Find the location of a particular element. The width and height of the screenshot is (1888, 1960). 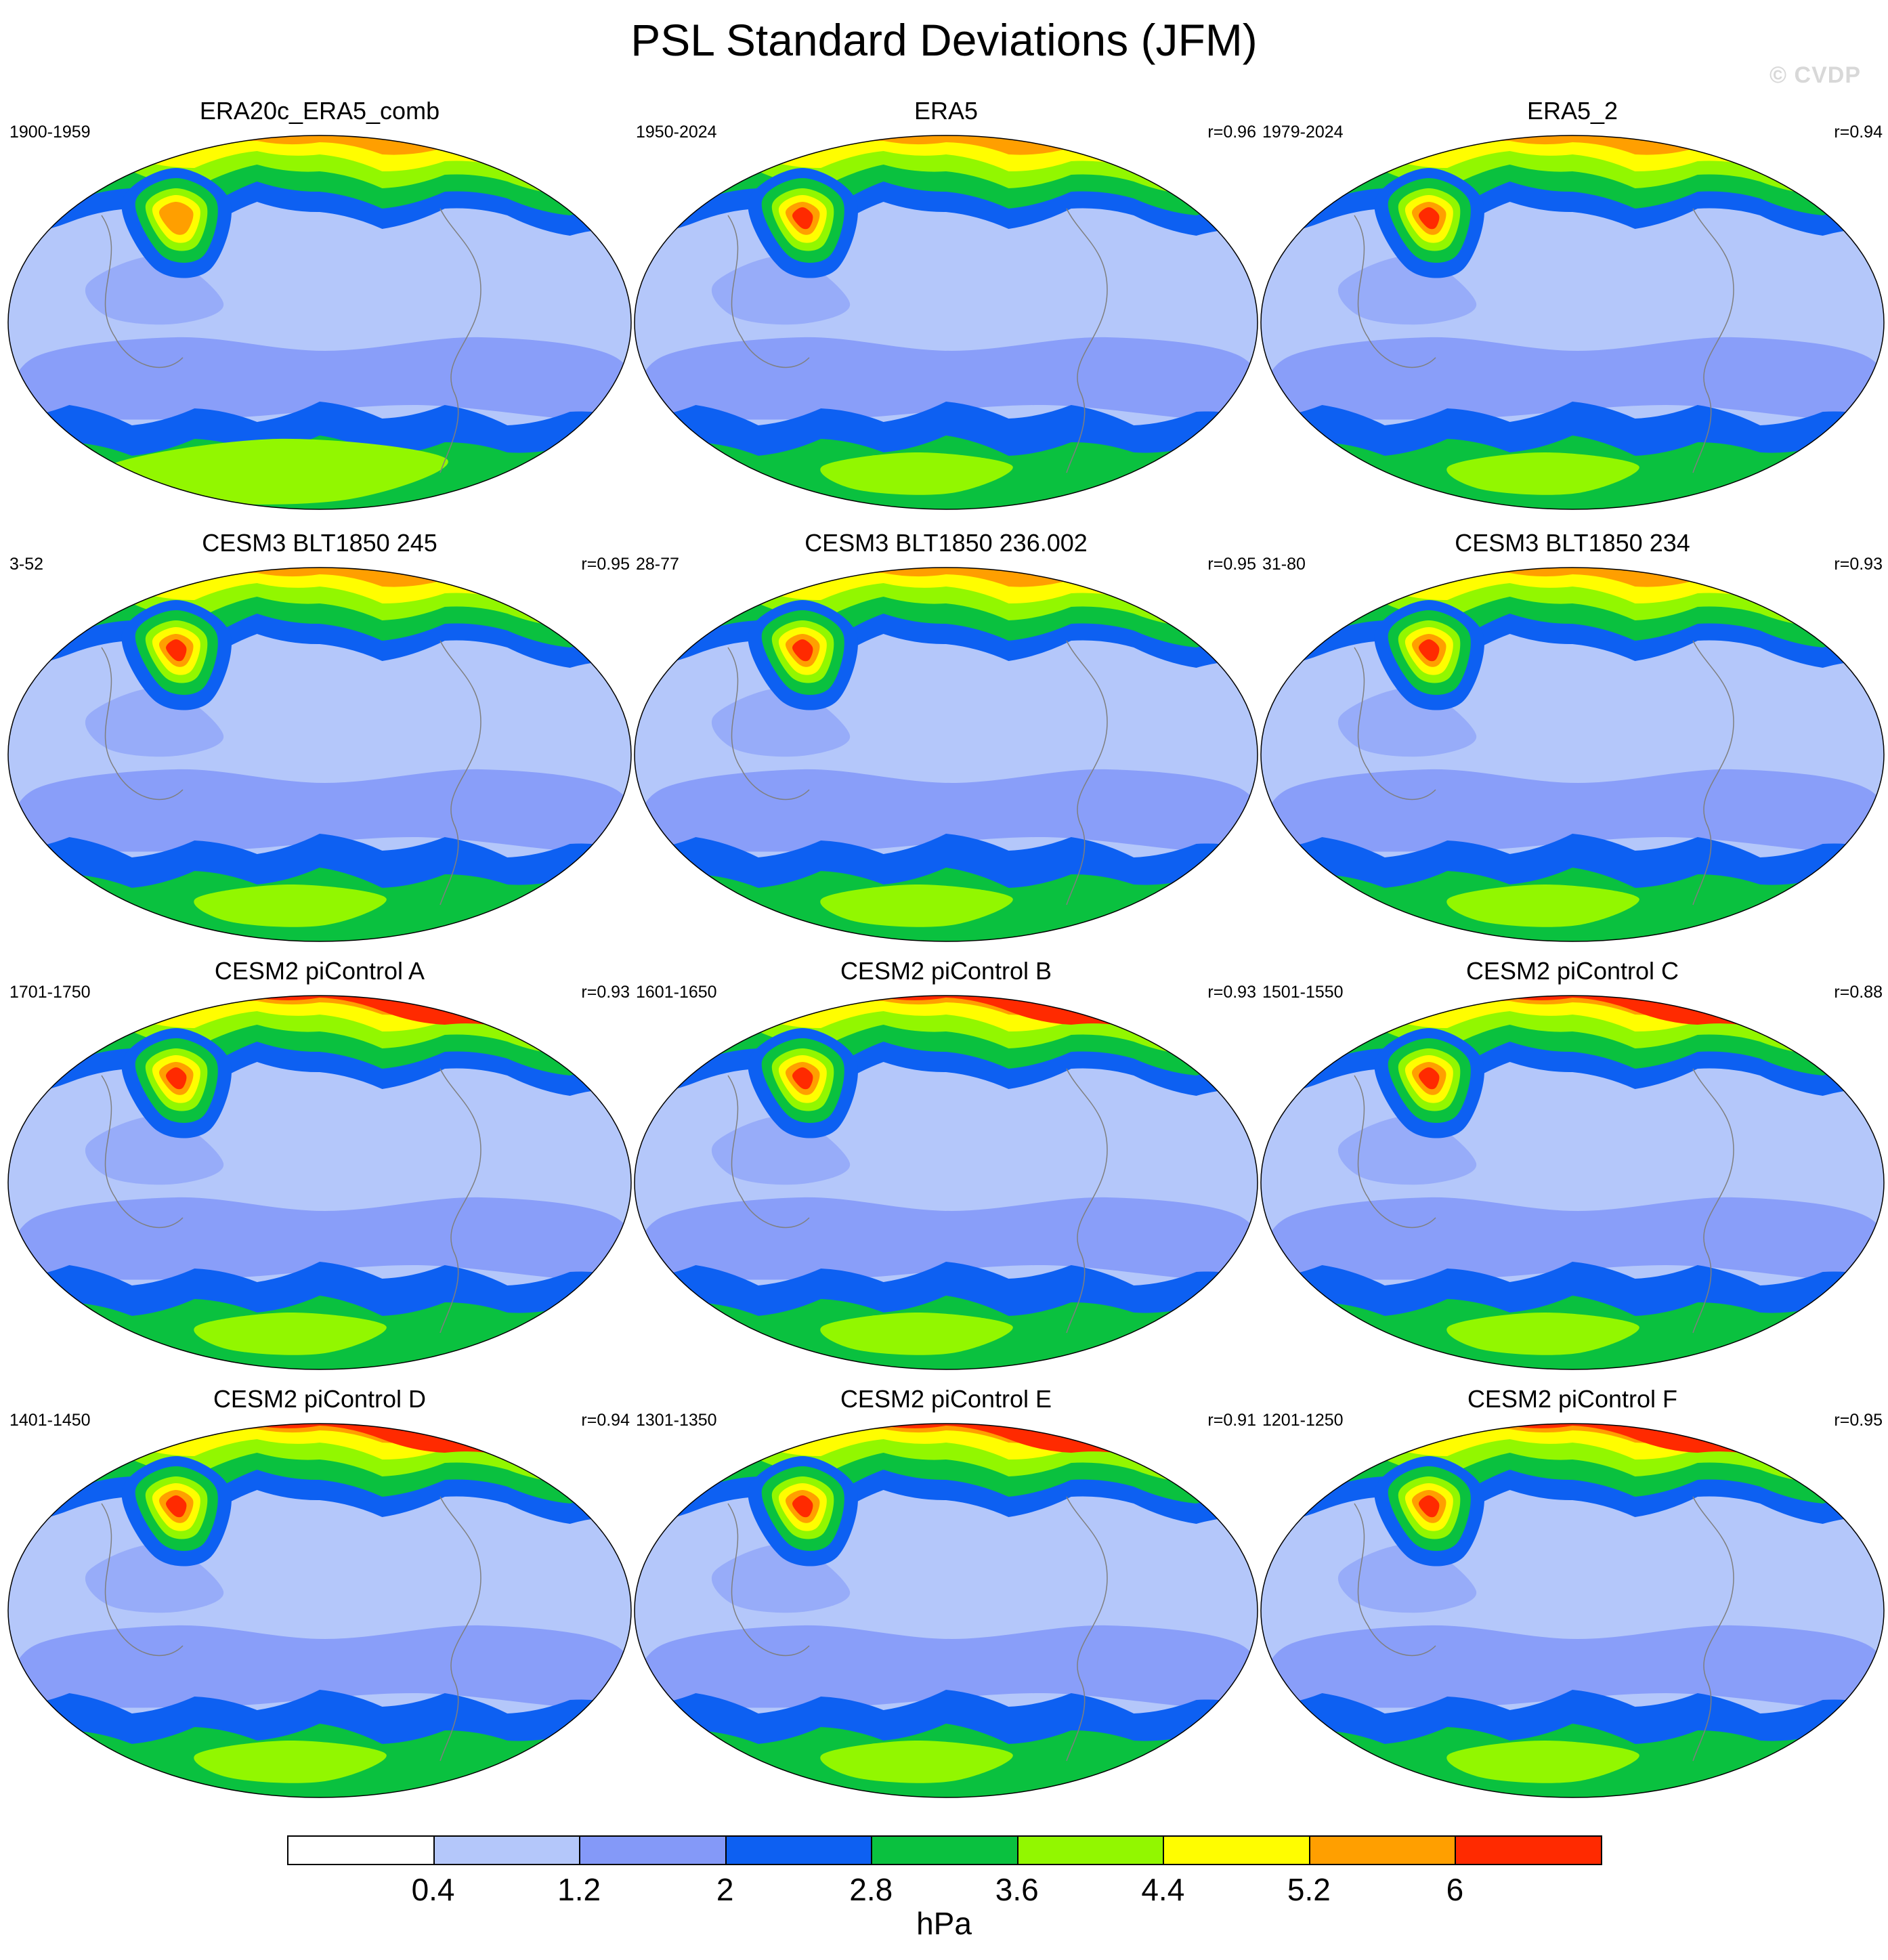

panel-period: 1201-1250 is located at coordinates (1303, 1420).